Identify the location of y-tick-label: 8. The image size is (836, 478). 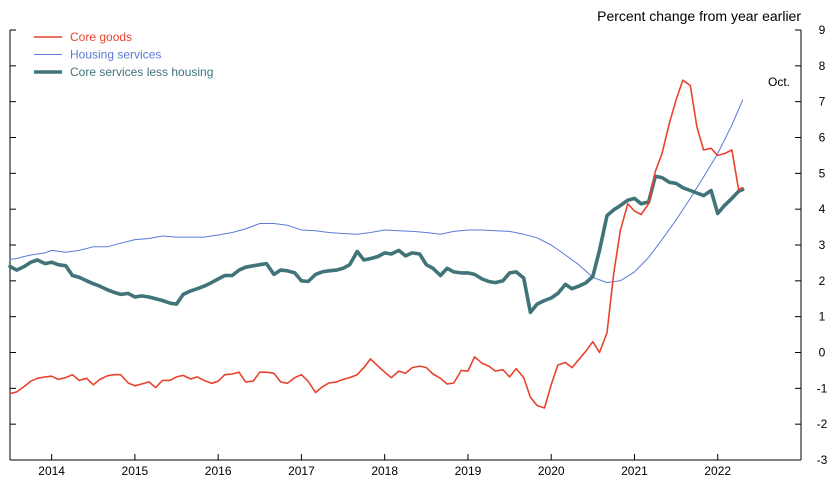
(822, 66).